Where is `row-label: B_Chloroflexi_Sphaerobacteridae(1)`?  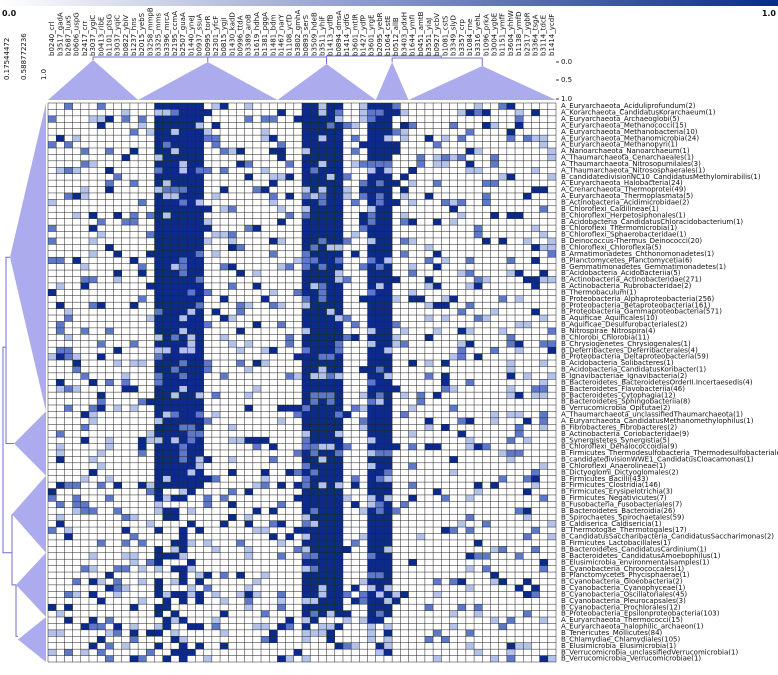 row-label: B_Chloroflexi_Sphaerobacteridae(1) is located at coordinates (624, 235).